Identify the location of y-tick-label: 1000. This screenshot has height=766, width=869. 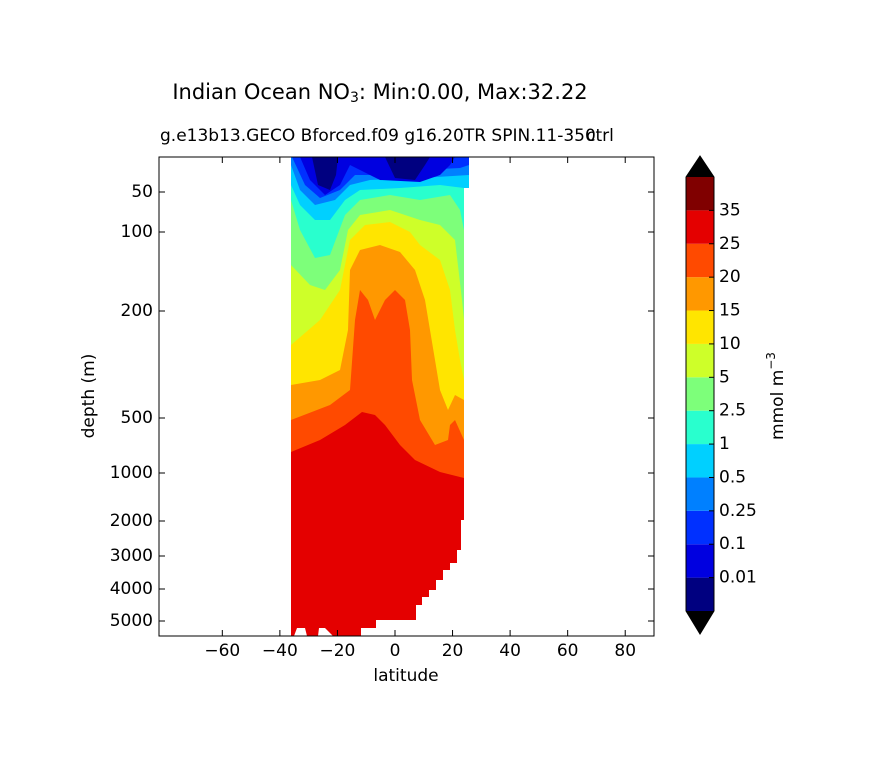
(131, 473).